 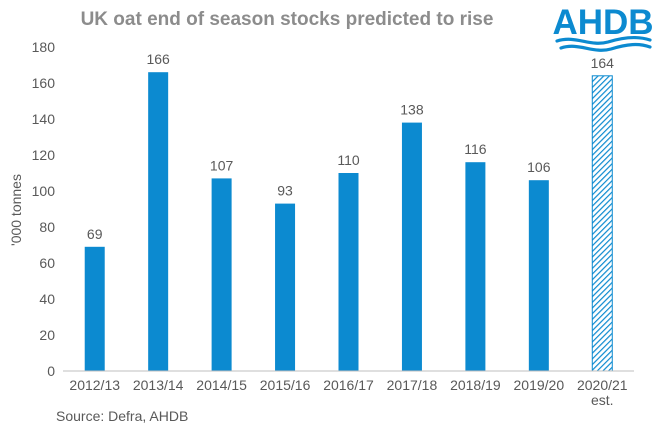 What do you see at coordinates (47, 227) in the screenshot?
I see `y-tick-label: 80` at bounding box center [47, 227].